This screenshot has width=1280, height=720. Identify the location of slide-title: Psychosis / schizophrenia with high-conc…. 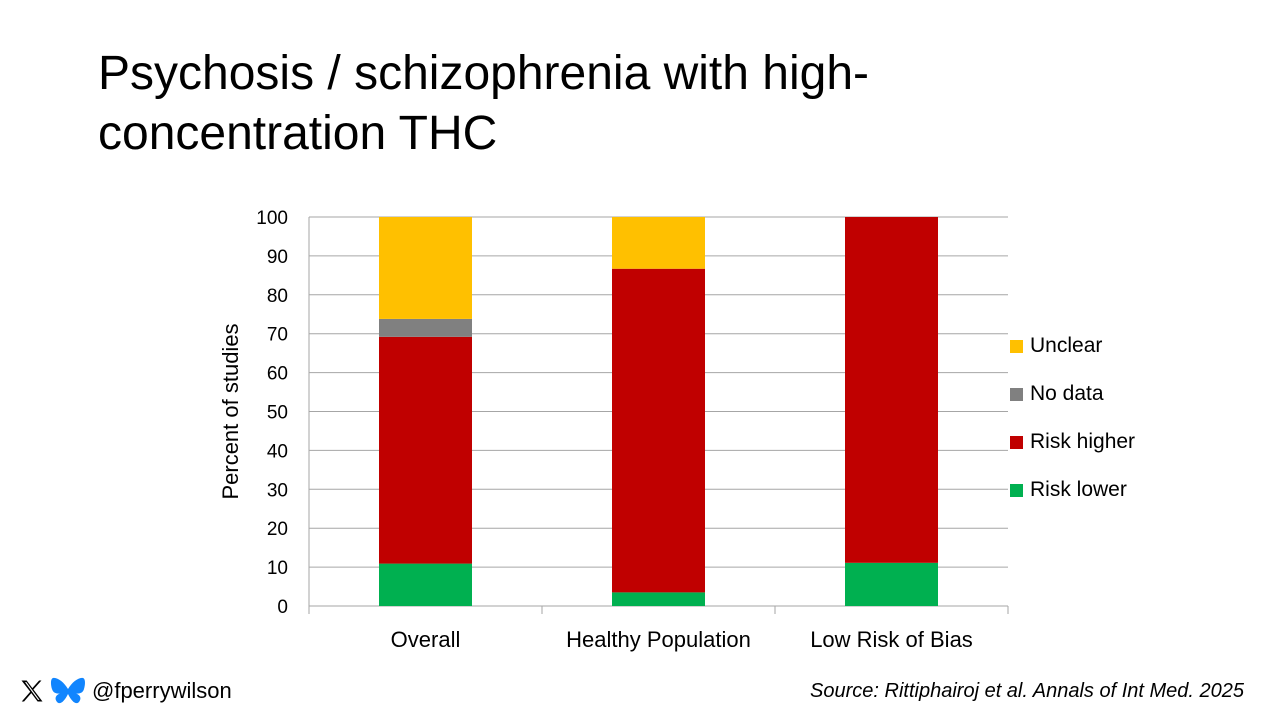
(484, 103).